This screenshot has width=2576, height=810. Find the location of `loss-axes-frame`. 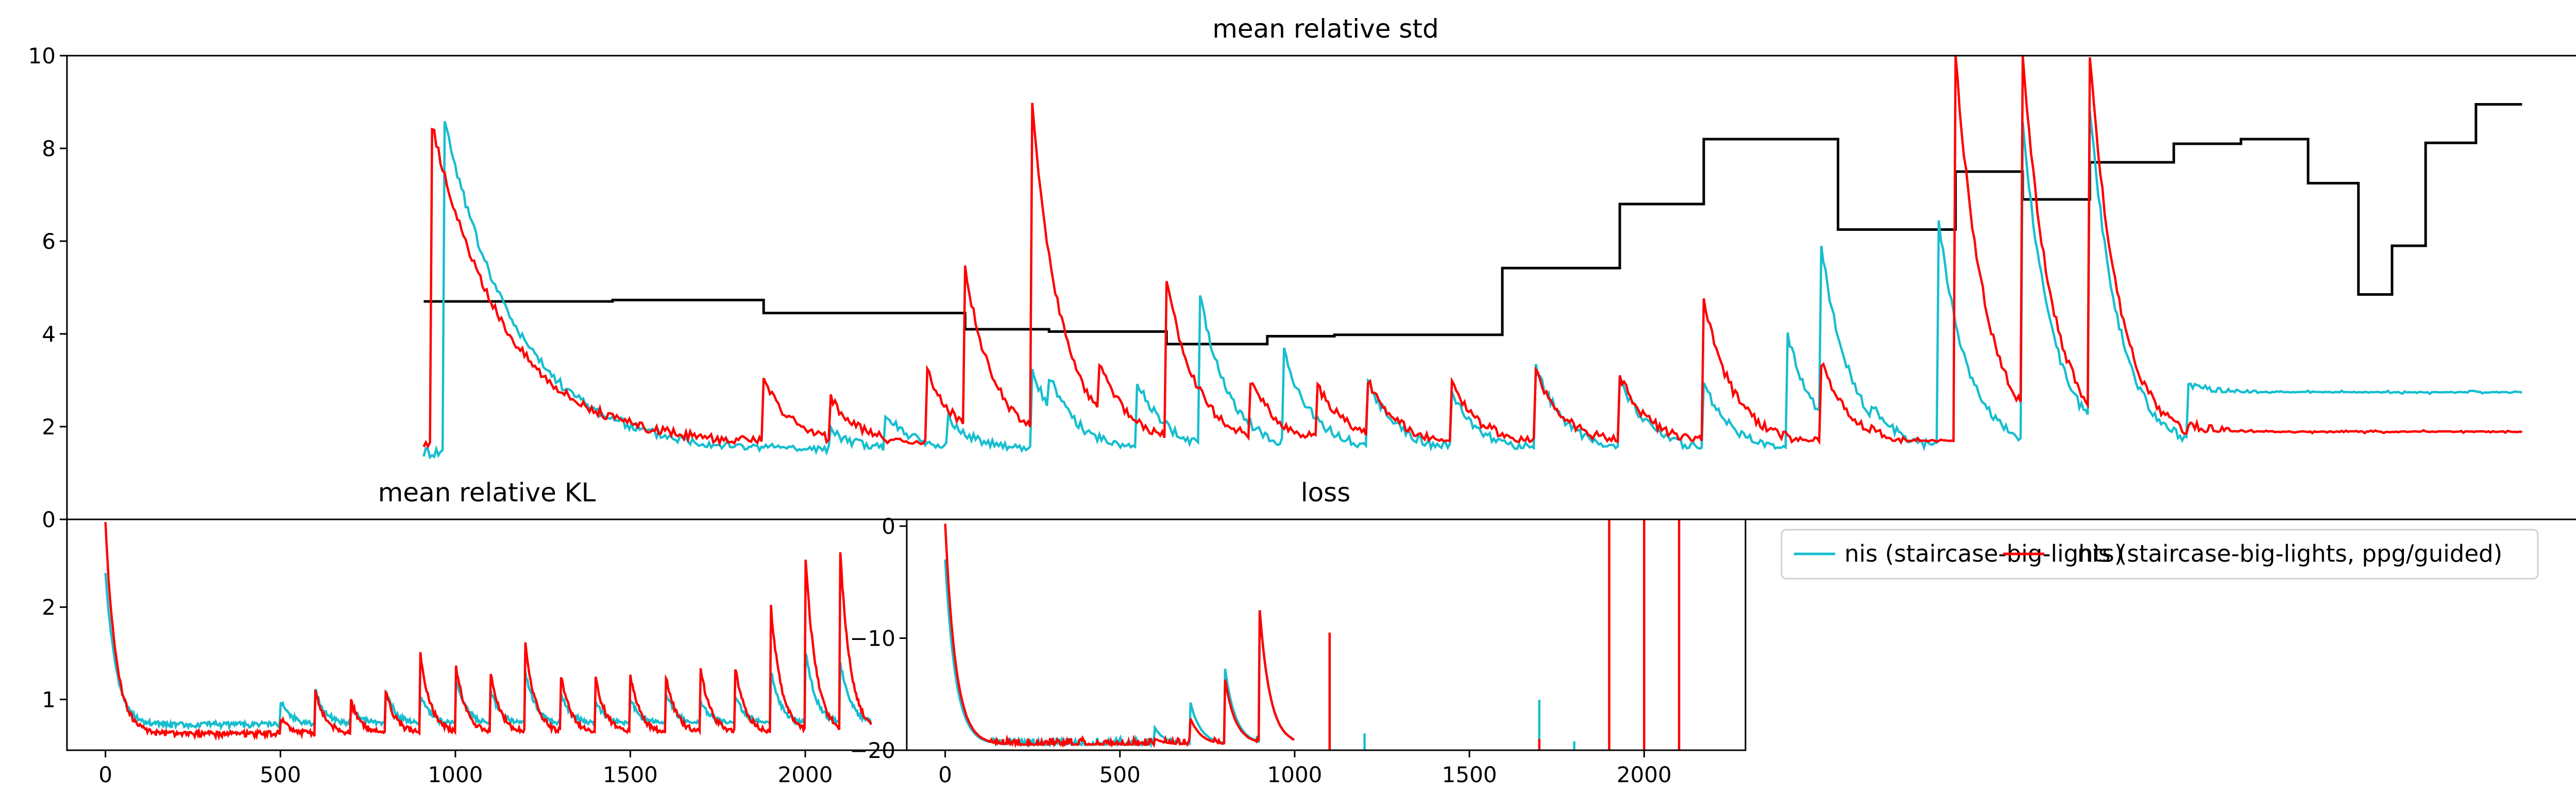

loss-axes-frame is located at coordinates (1326, 634).